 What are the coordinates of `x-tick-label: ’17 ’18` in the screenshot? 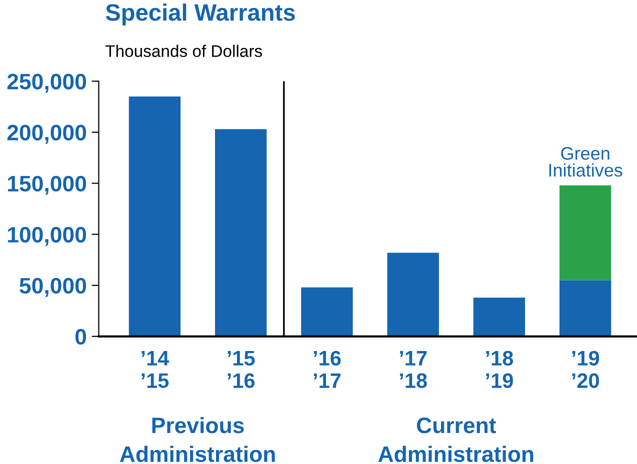 It's located at (413, 369).